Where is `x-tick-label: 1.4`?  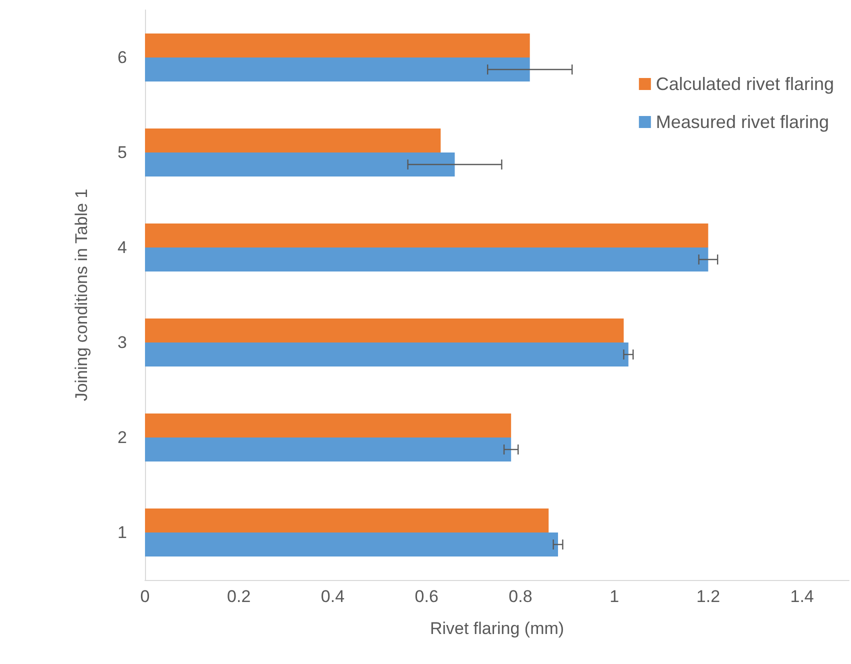
x-tick-label: 1.4 is located at coordinates (802, 596).